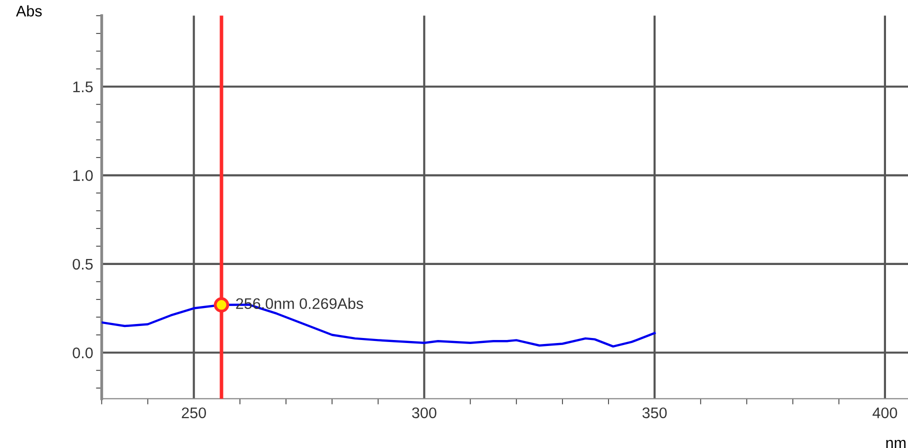  What do you see at coordinates (896, 444) in the screenshot?
I see `x-axis-title: nm` at bounding box center [896, 444].